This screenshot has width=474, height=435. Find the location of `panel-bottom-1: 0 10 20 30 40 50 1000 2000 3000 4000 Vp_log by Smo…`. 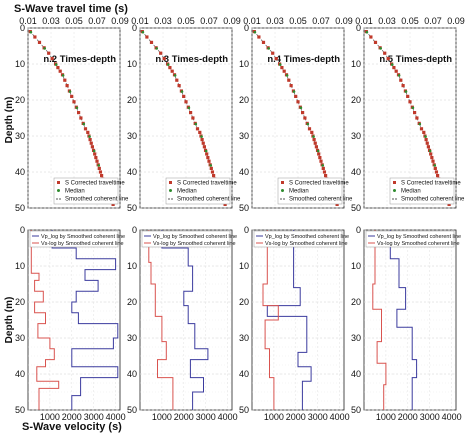

panel-bottom-1: 0 10 20 30 40 50 1000 2000 3000 4000 Vp_log by Smo… is located at coordinates (70, 323).